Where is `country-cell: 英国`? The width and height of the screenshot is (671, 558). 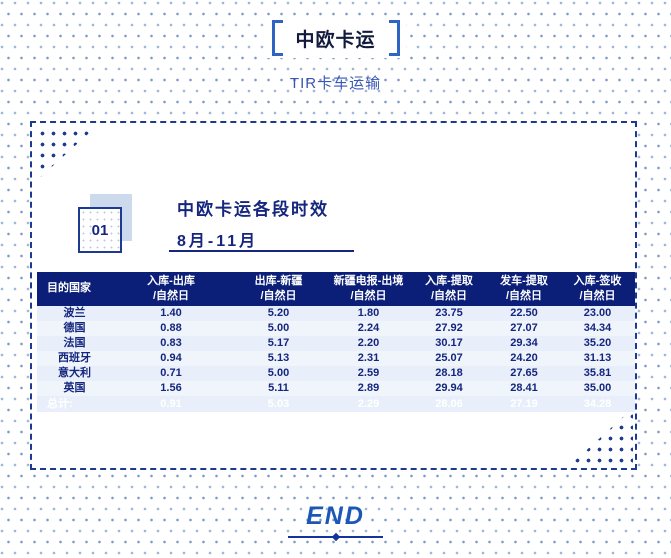 country-cell: 英国 is located at coordinates (74, 388).